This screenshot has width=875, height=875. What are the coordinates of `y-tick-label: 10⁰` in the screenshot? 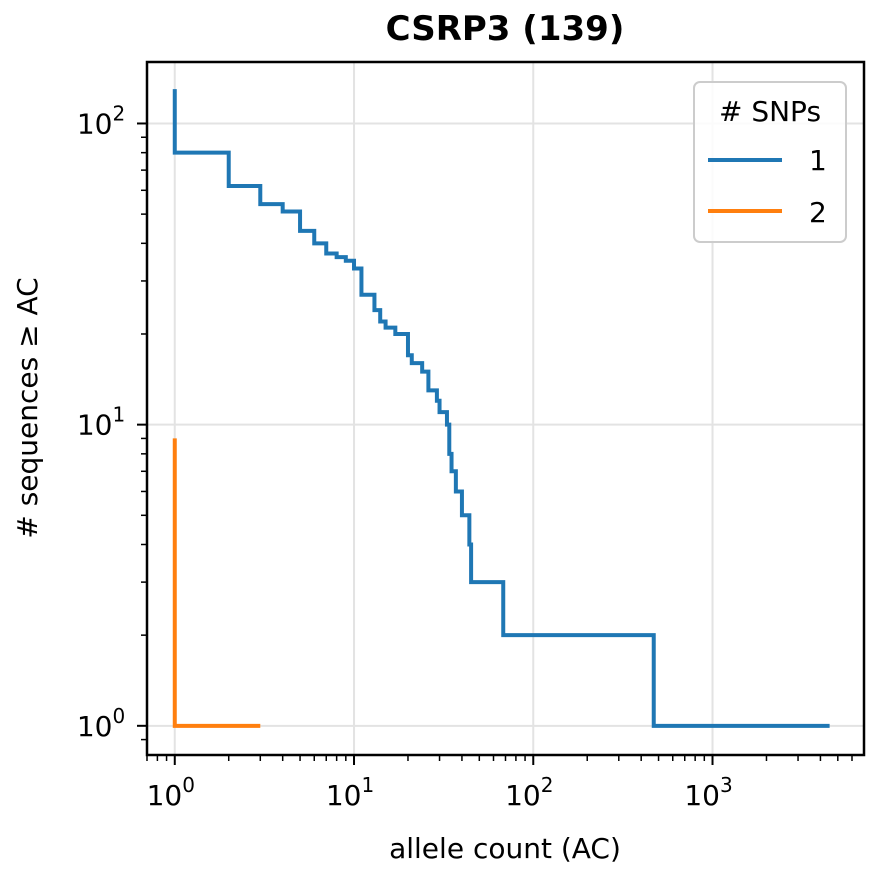 It's located at (101, 723).